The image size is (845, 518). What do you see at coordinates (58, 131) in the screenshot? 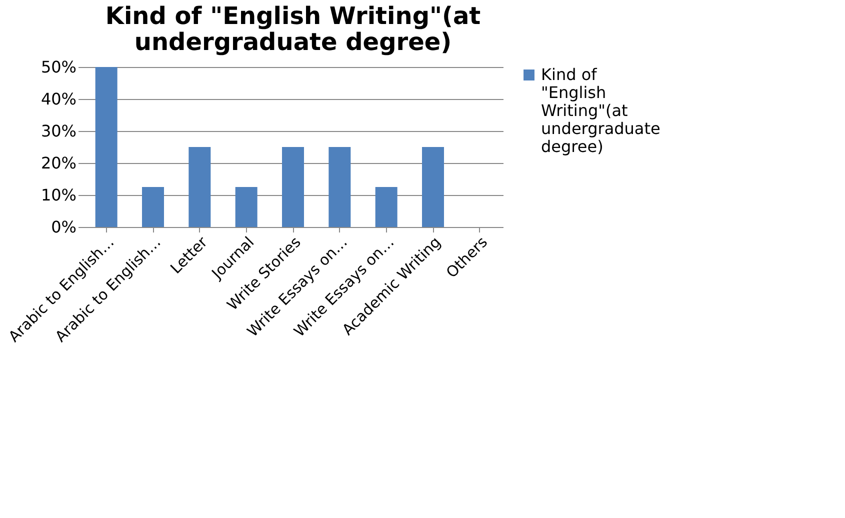
I see `y-tick-label: 30%` at bounding box center [58, 131].